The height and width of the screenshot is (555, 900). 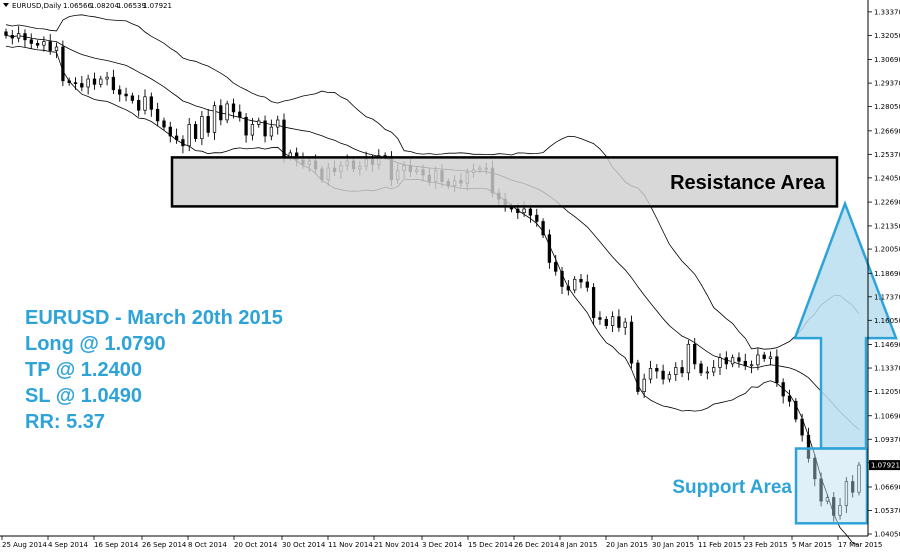 I want to click on ohlc-open: 1.06566, so click(x=77, y=6).